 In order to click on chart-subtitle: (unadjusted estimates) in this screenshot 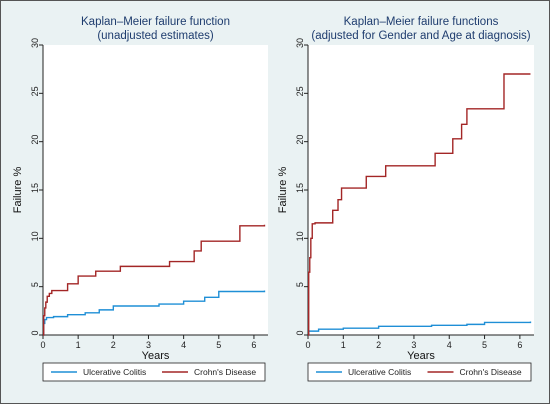, I will do `click(155, 36)`.